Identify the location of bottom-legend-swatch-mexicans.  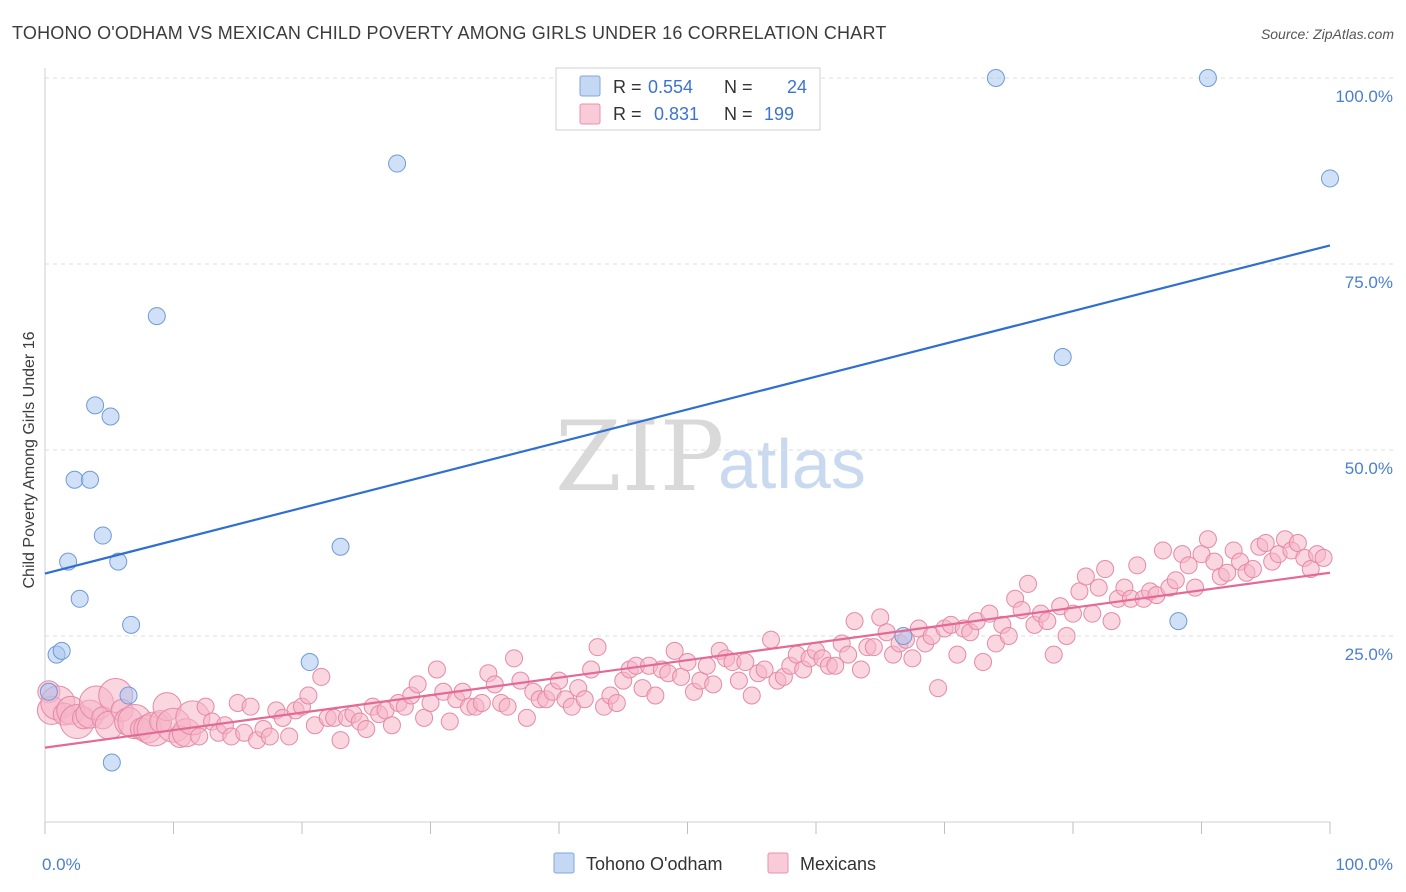
(778, 863).